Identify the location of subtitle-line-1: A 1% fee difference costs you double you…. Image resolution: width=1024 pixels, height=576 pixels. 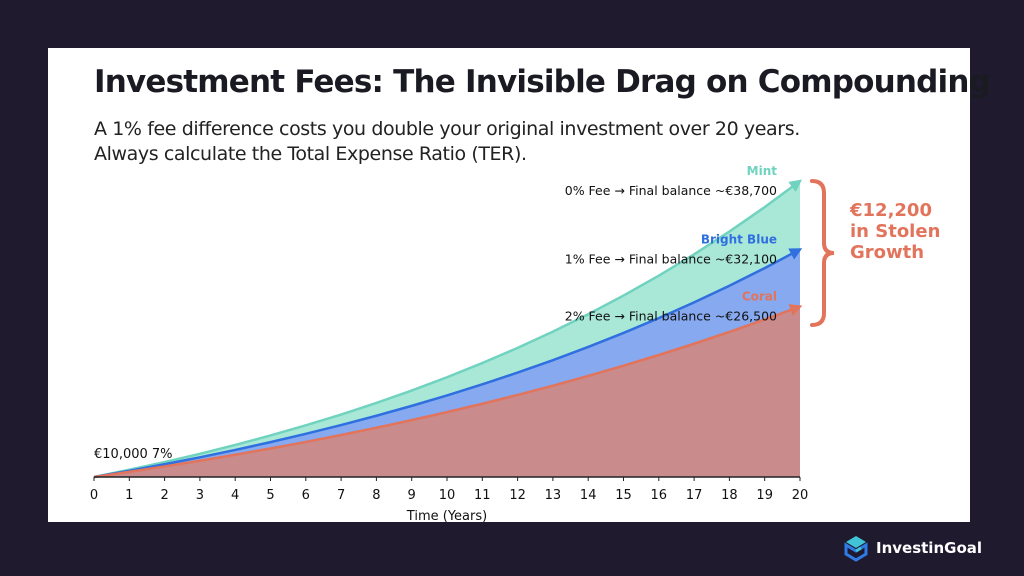
(447, 129).